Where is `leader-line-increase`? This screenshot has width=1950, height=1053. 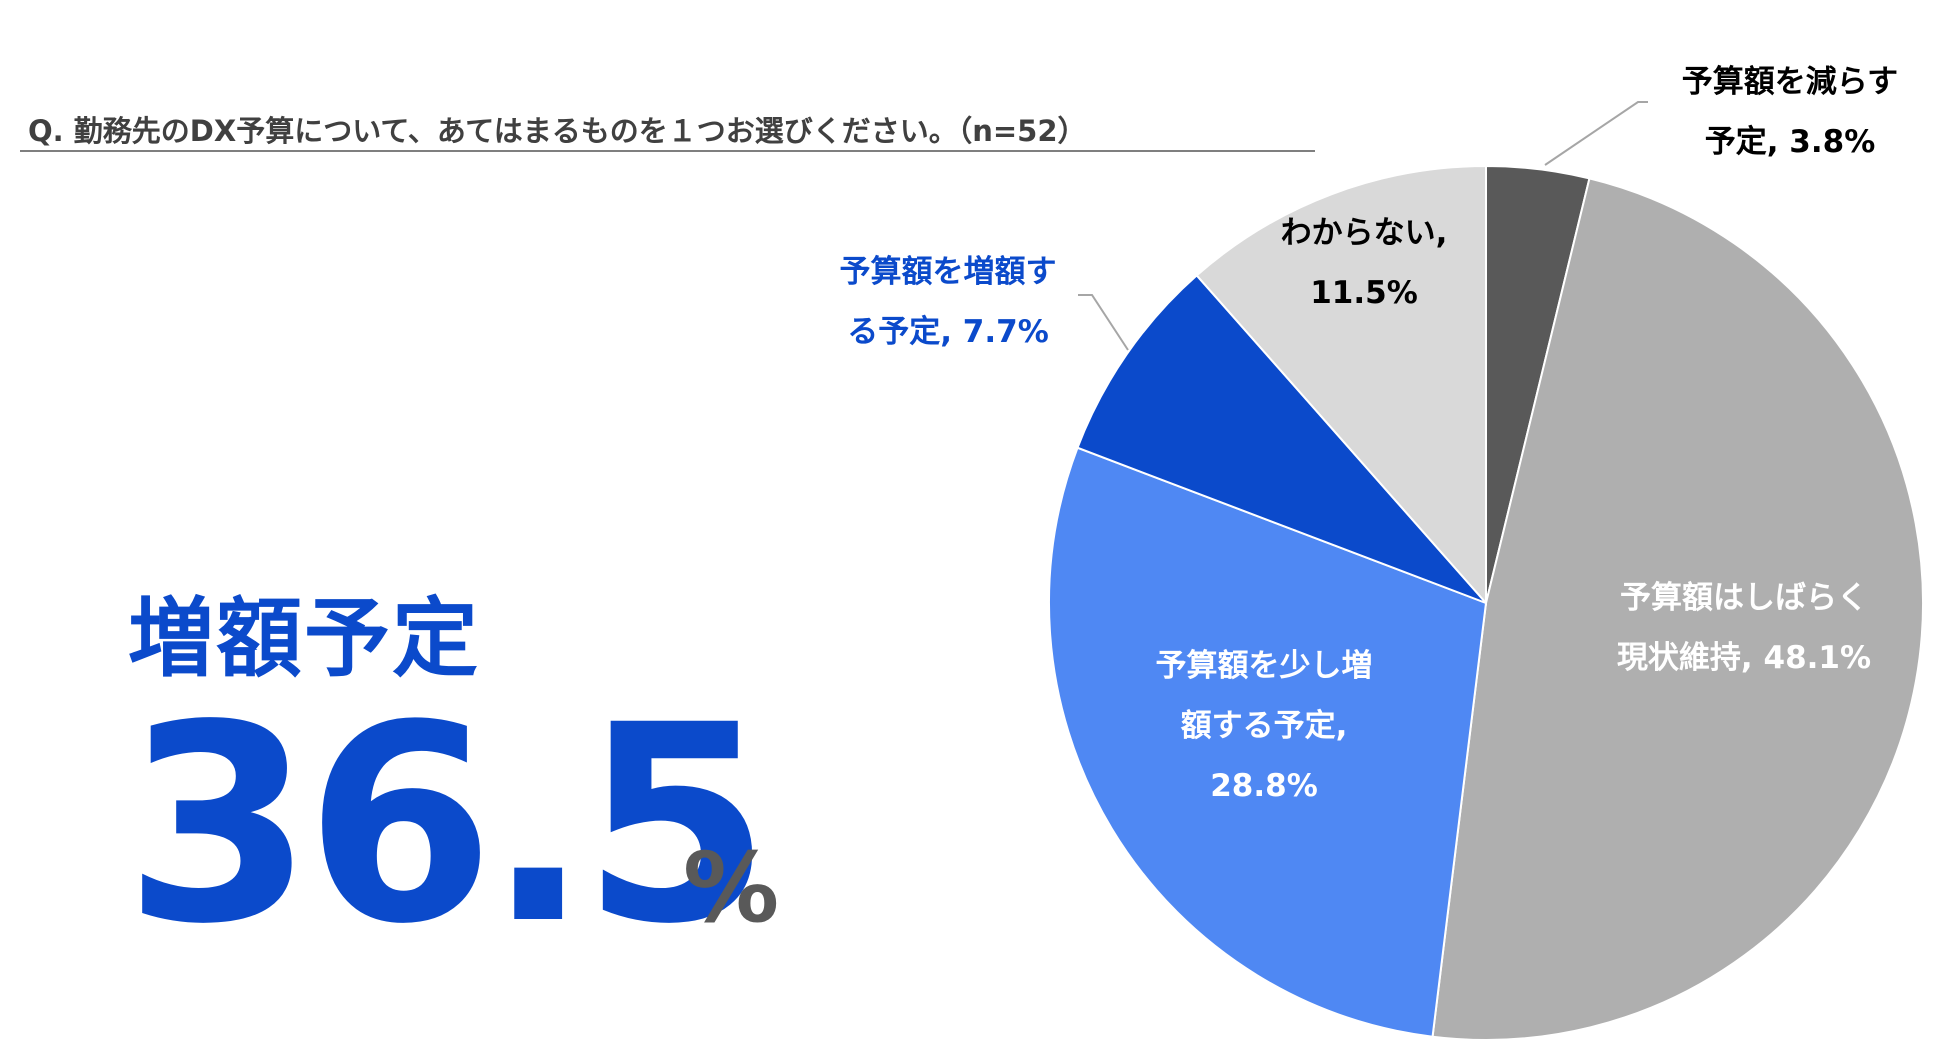
leader-line-increase is located at coordinates (1103, 322).